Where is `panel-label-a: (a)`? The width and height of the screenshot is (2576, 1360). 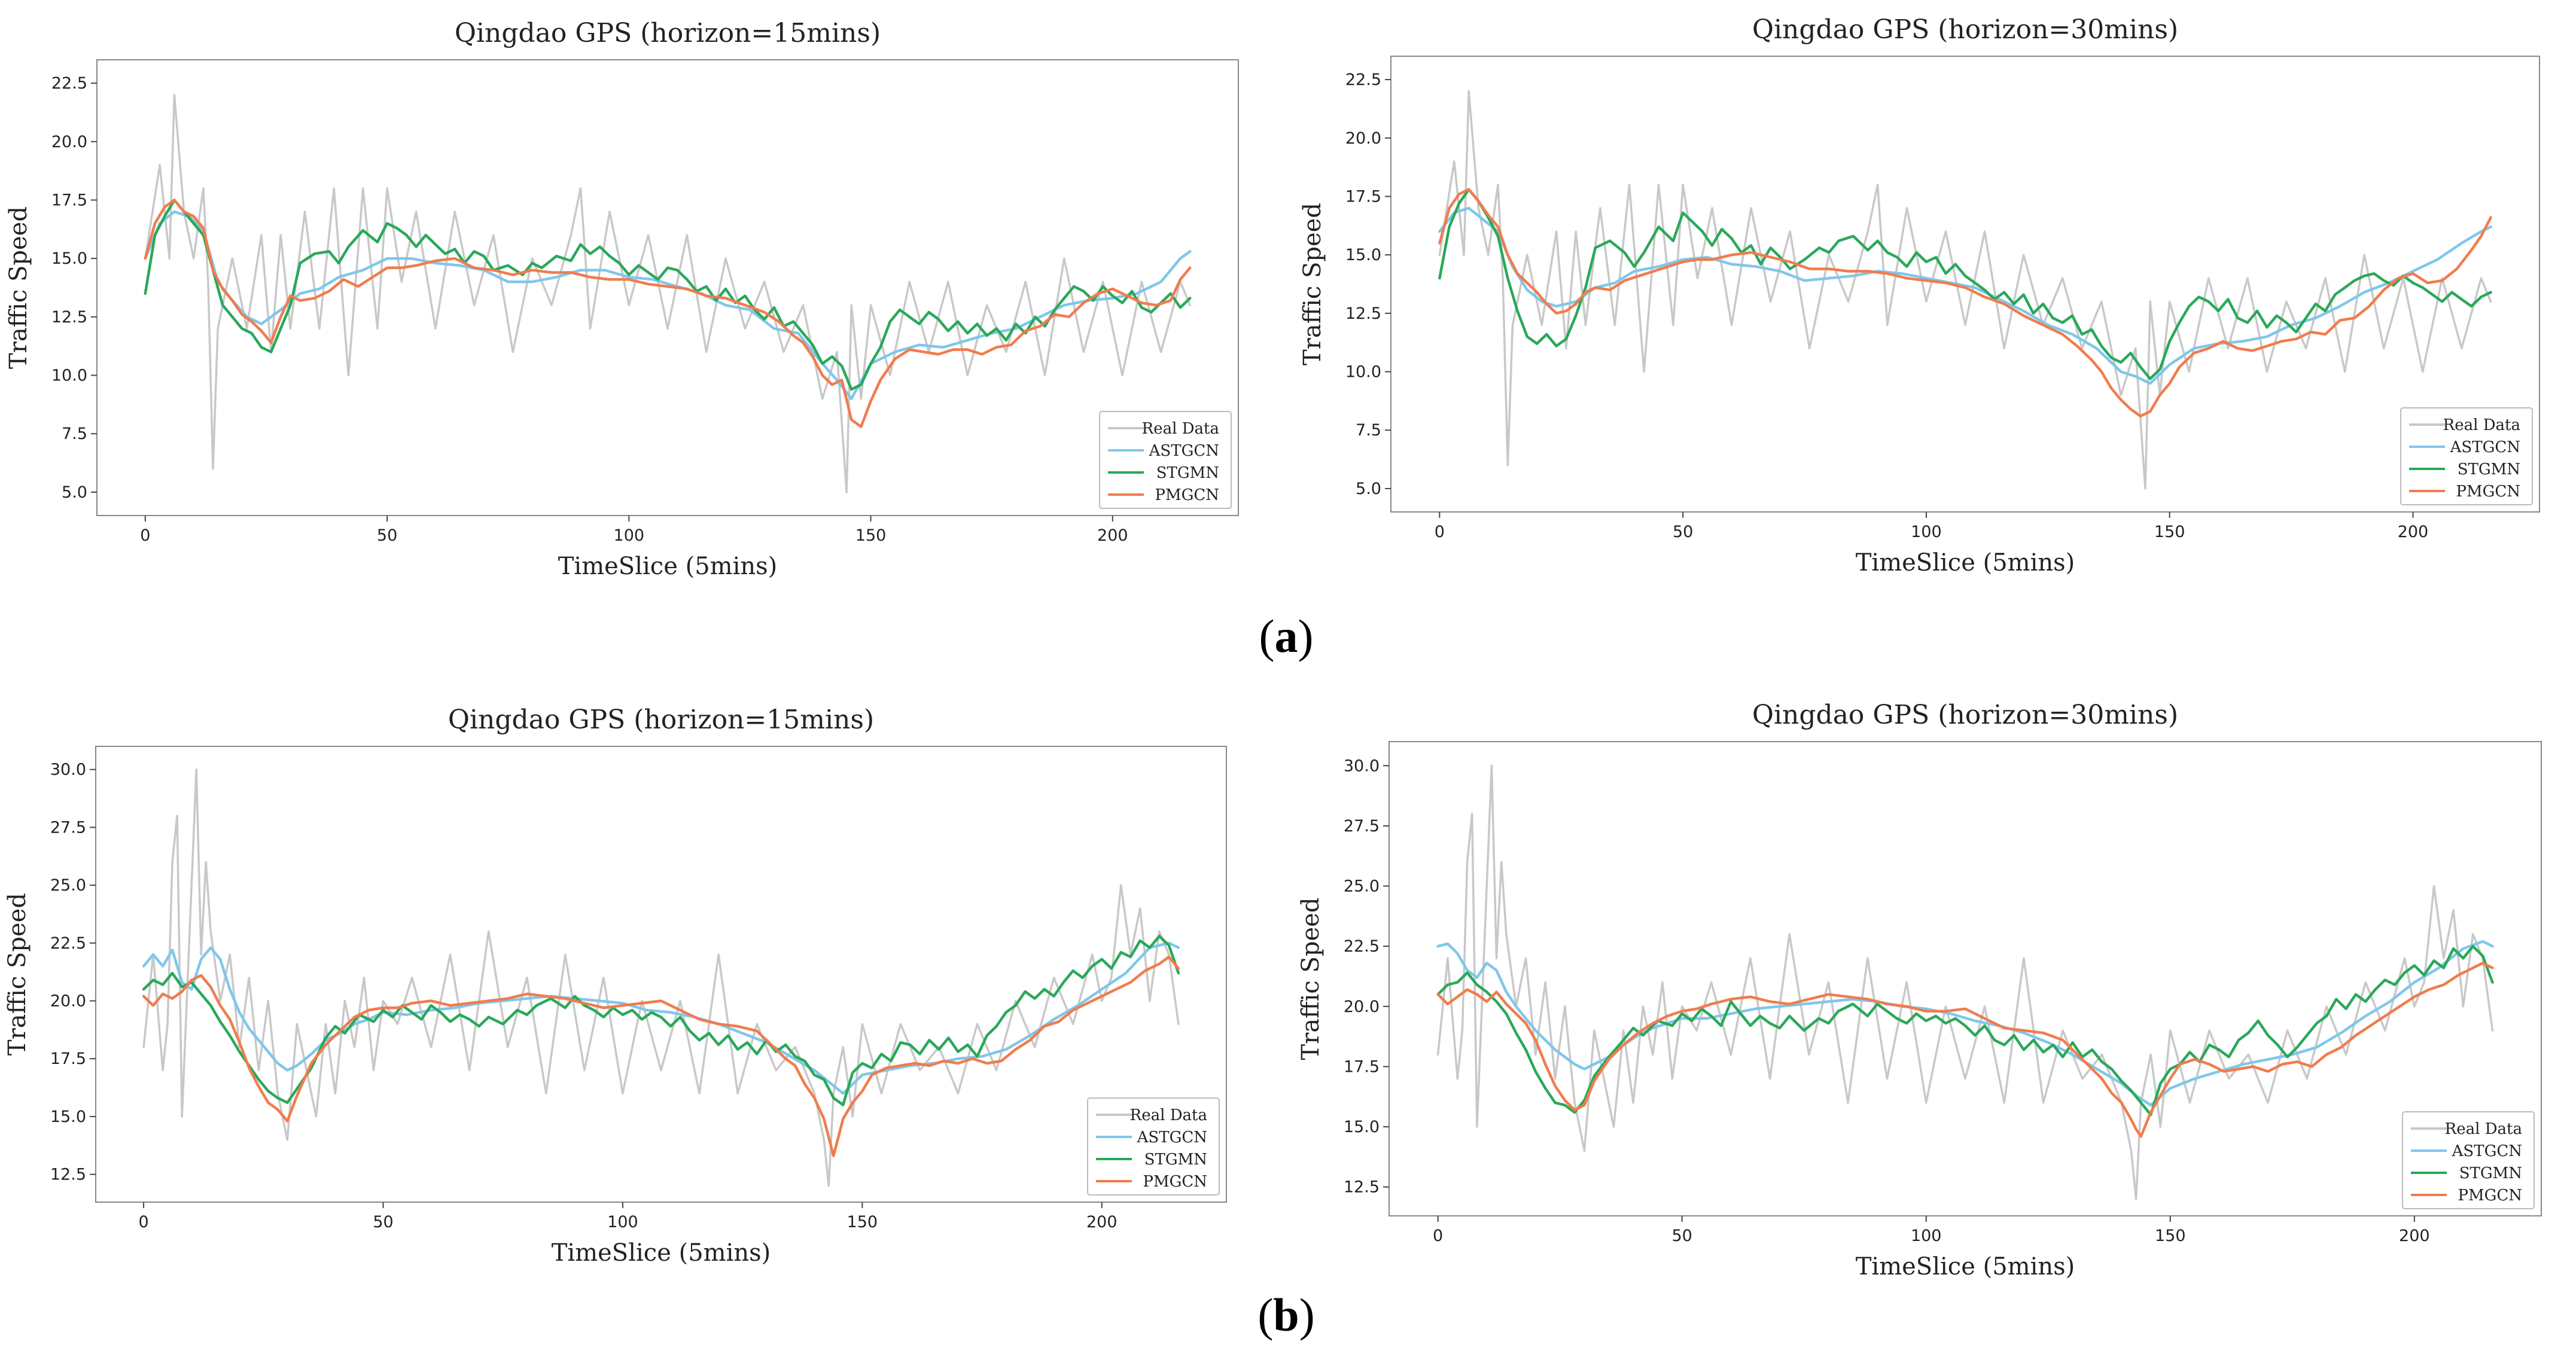
panel-label-a: (a) is located at coordinates (1286, 636).